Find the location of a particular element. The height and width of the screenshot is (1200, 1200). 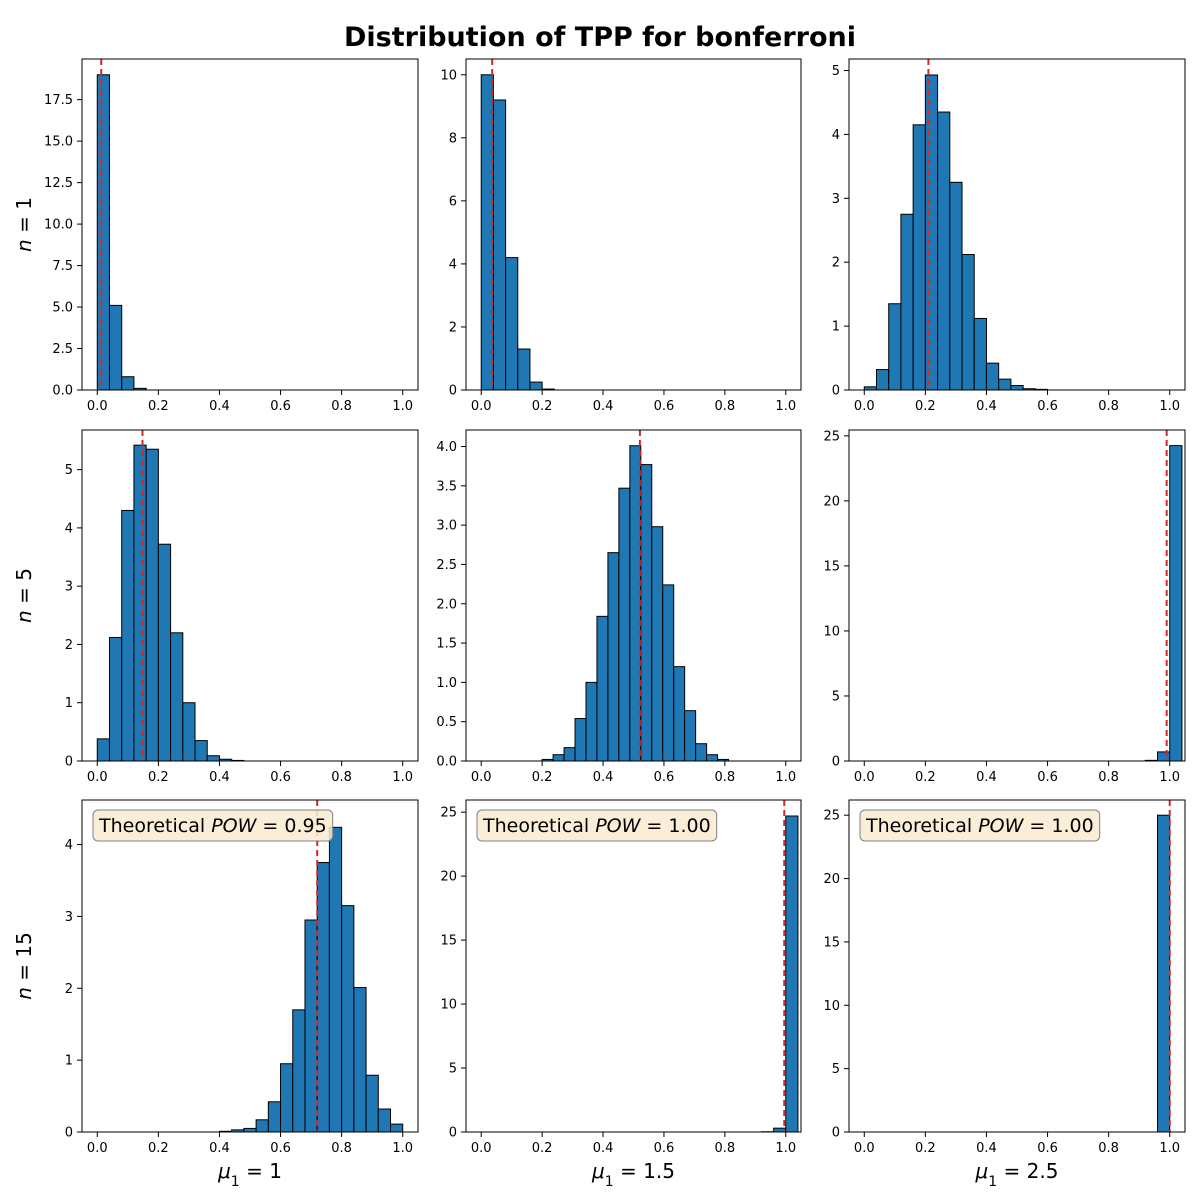

label-value: = 1 is located at coordinates (261, 1171).